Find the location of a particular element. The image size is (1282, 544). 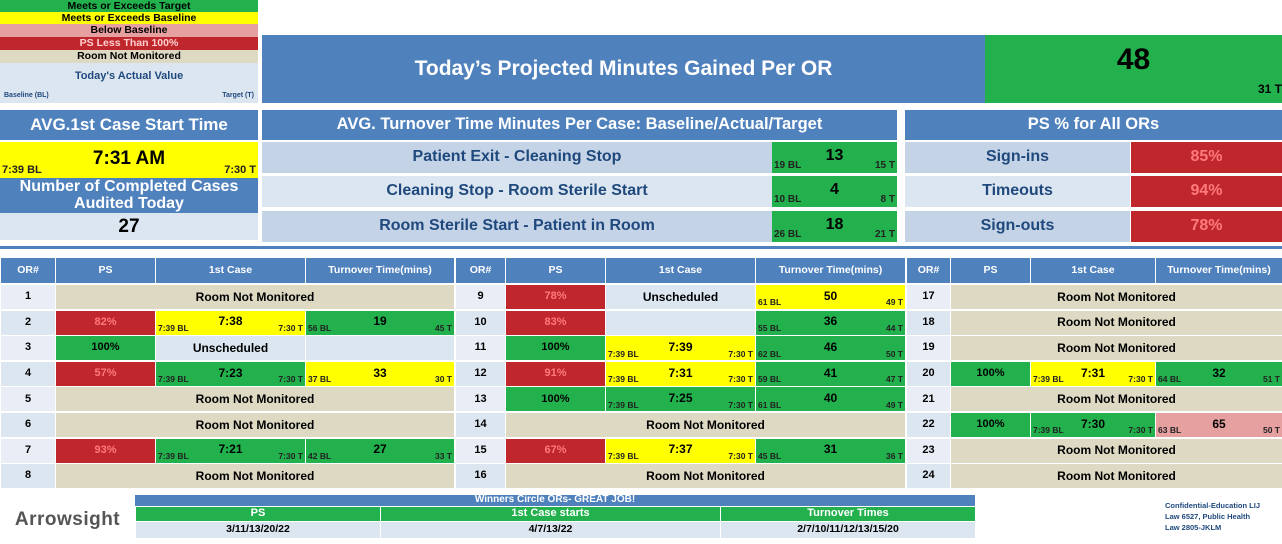

turnover-value: 13 19 BL 15 T is located at coordinates (834, 157).